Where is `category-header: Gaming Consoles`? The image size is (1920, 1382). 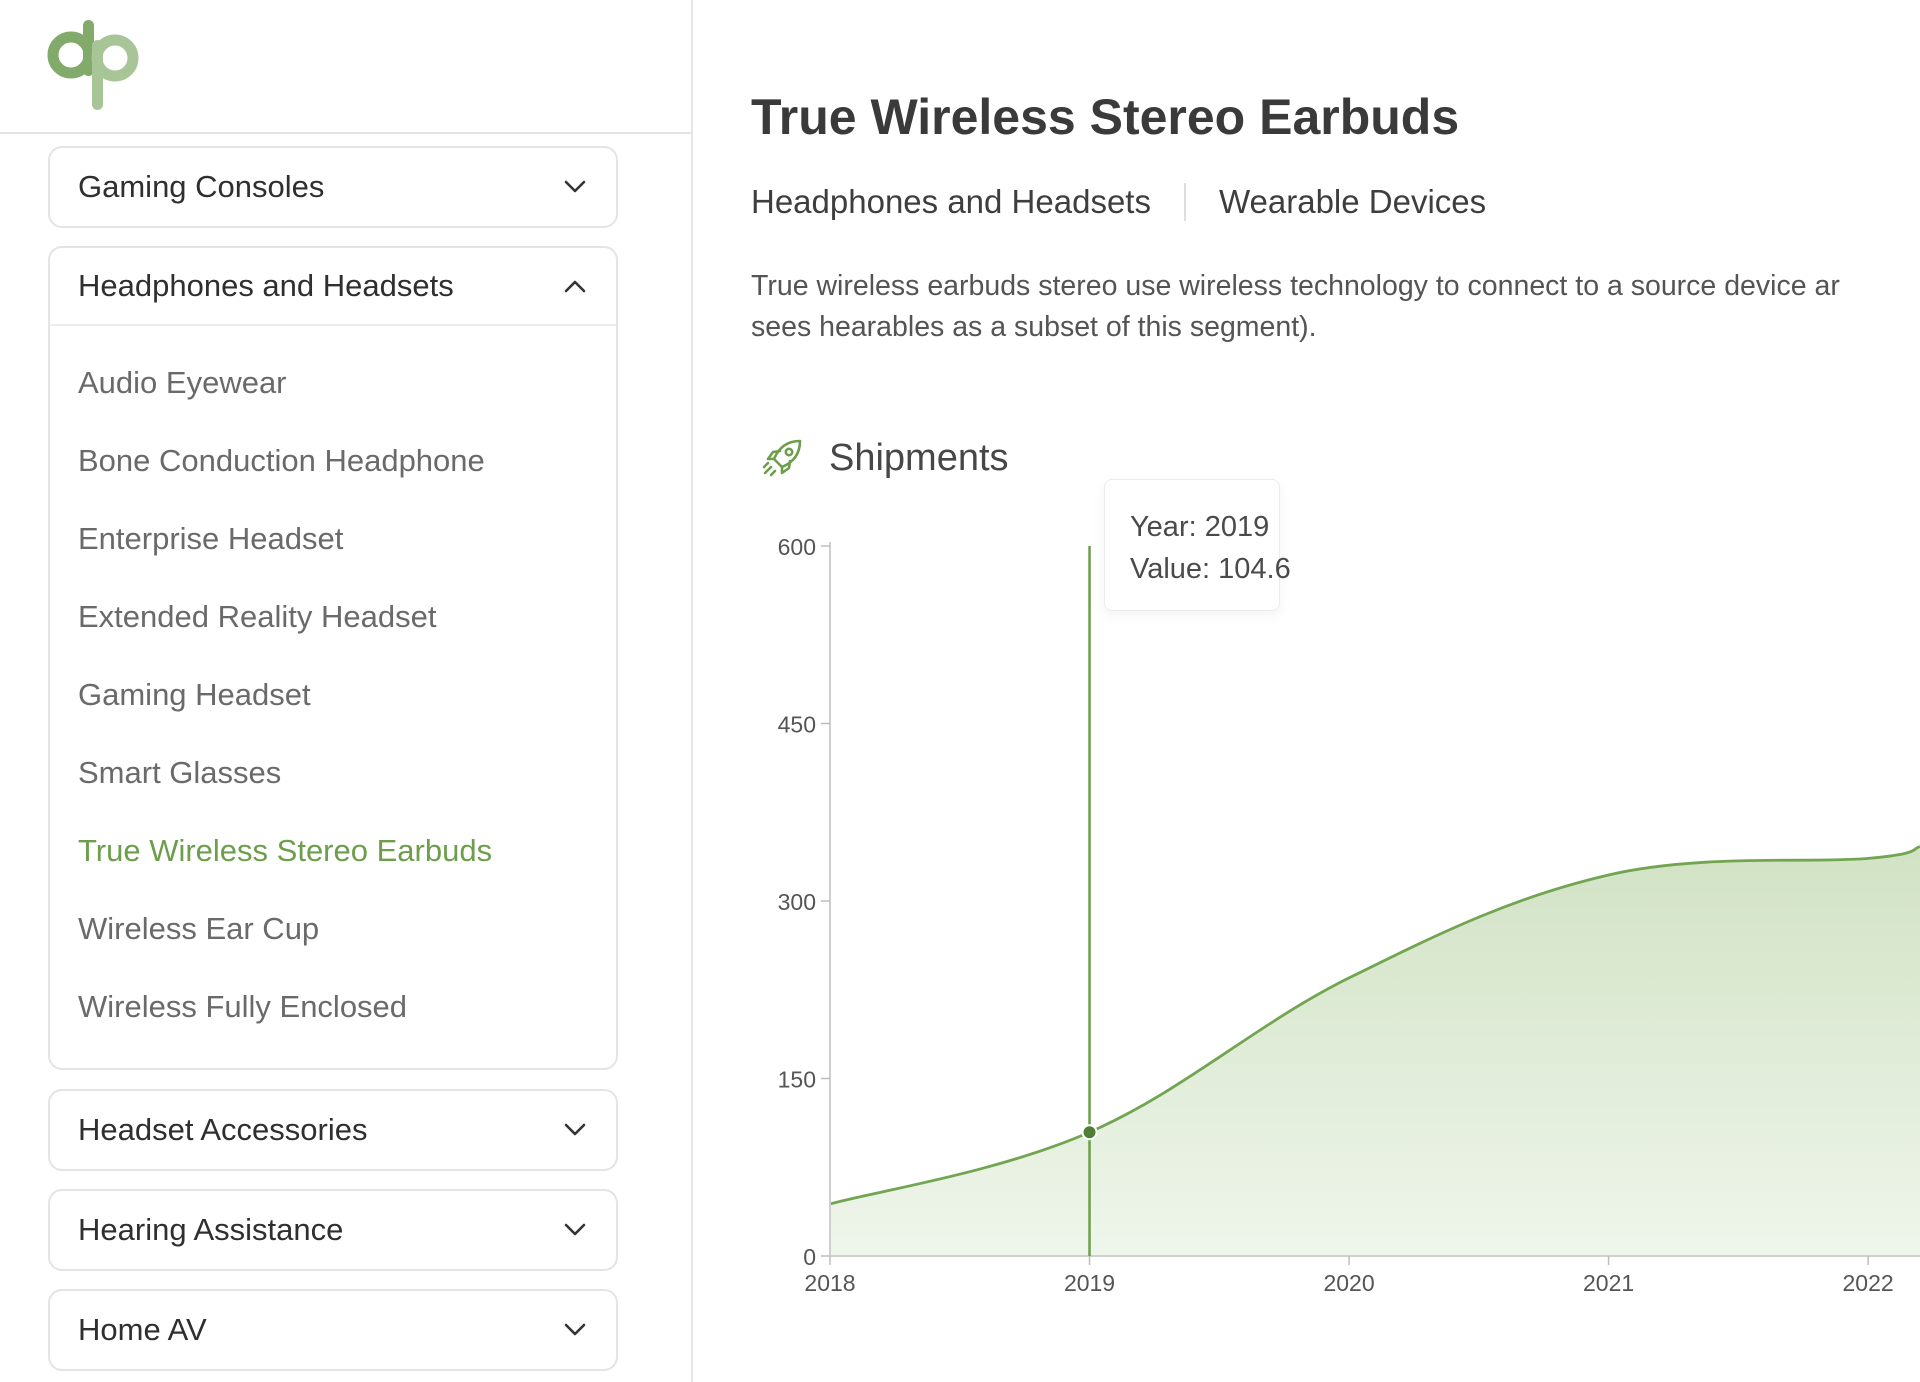 category-header: Gaming Consoles is located at coordinates (333, 187).